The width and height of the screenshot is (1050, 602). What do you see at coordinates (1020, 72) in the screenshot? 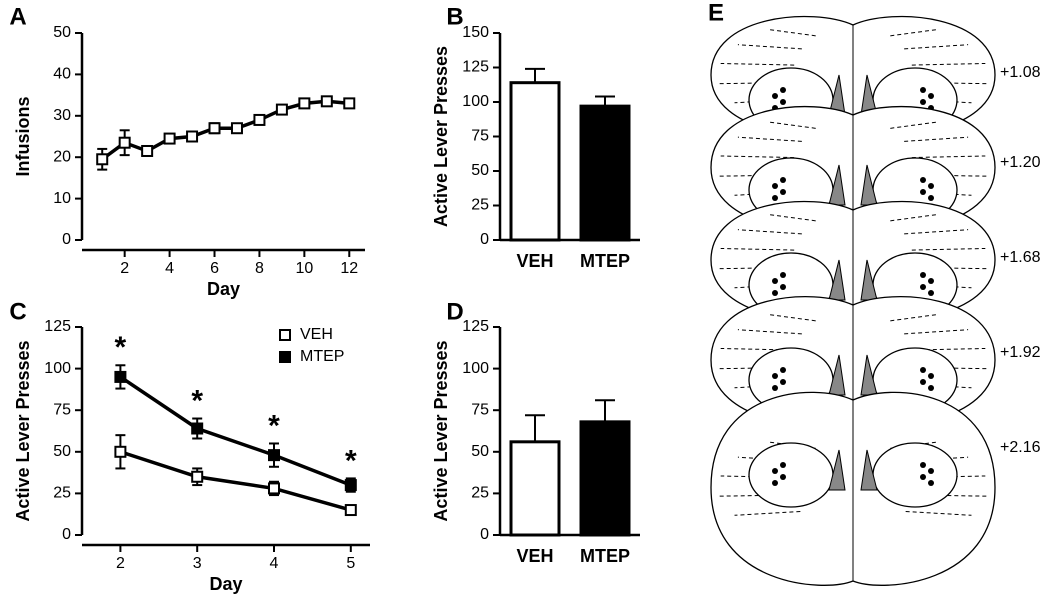
I see `section-label: +1.08` at bounding box center [1020, 72].